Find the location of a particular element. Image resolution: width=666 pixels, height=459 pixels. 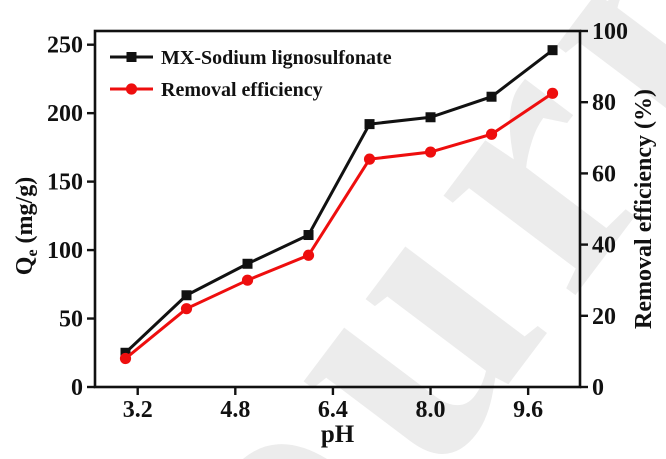

legend-item-label-1: Removal efficiency is located at coordinates (242, 90).